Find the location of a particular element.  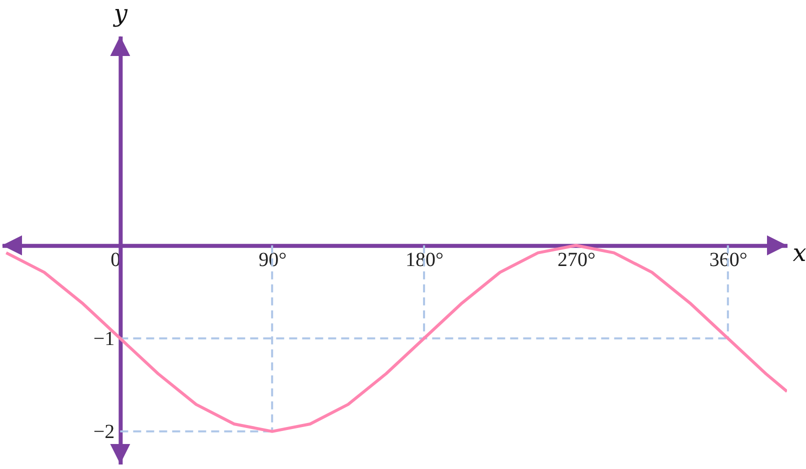

x-tick-label: 270° is located at coordinates (576, 259).